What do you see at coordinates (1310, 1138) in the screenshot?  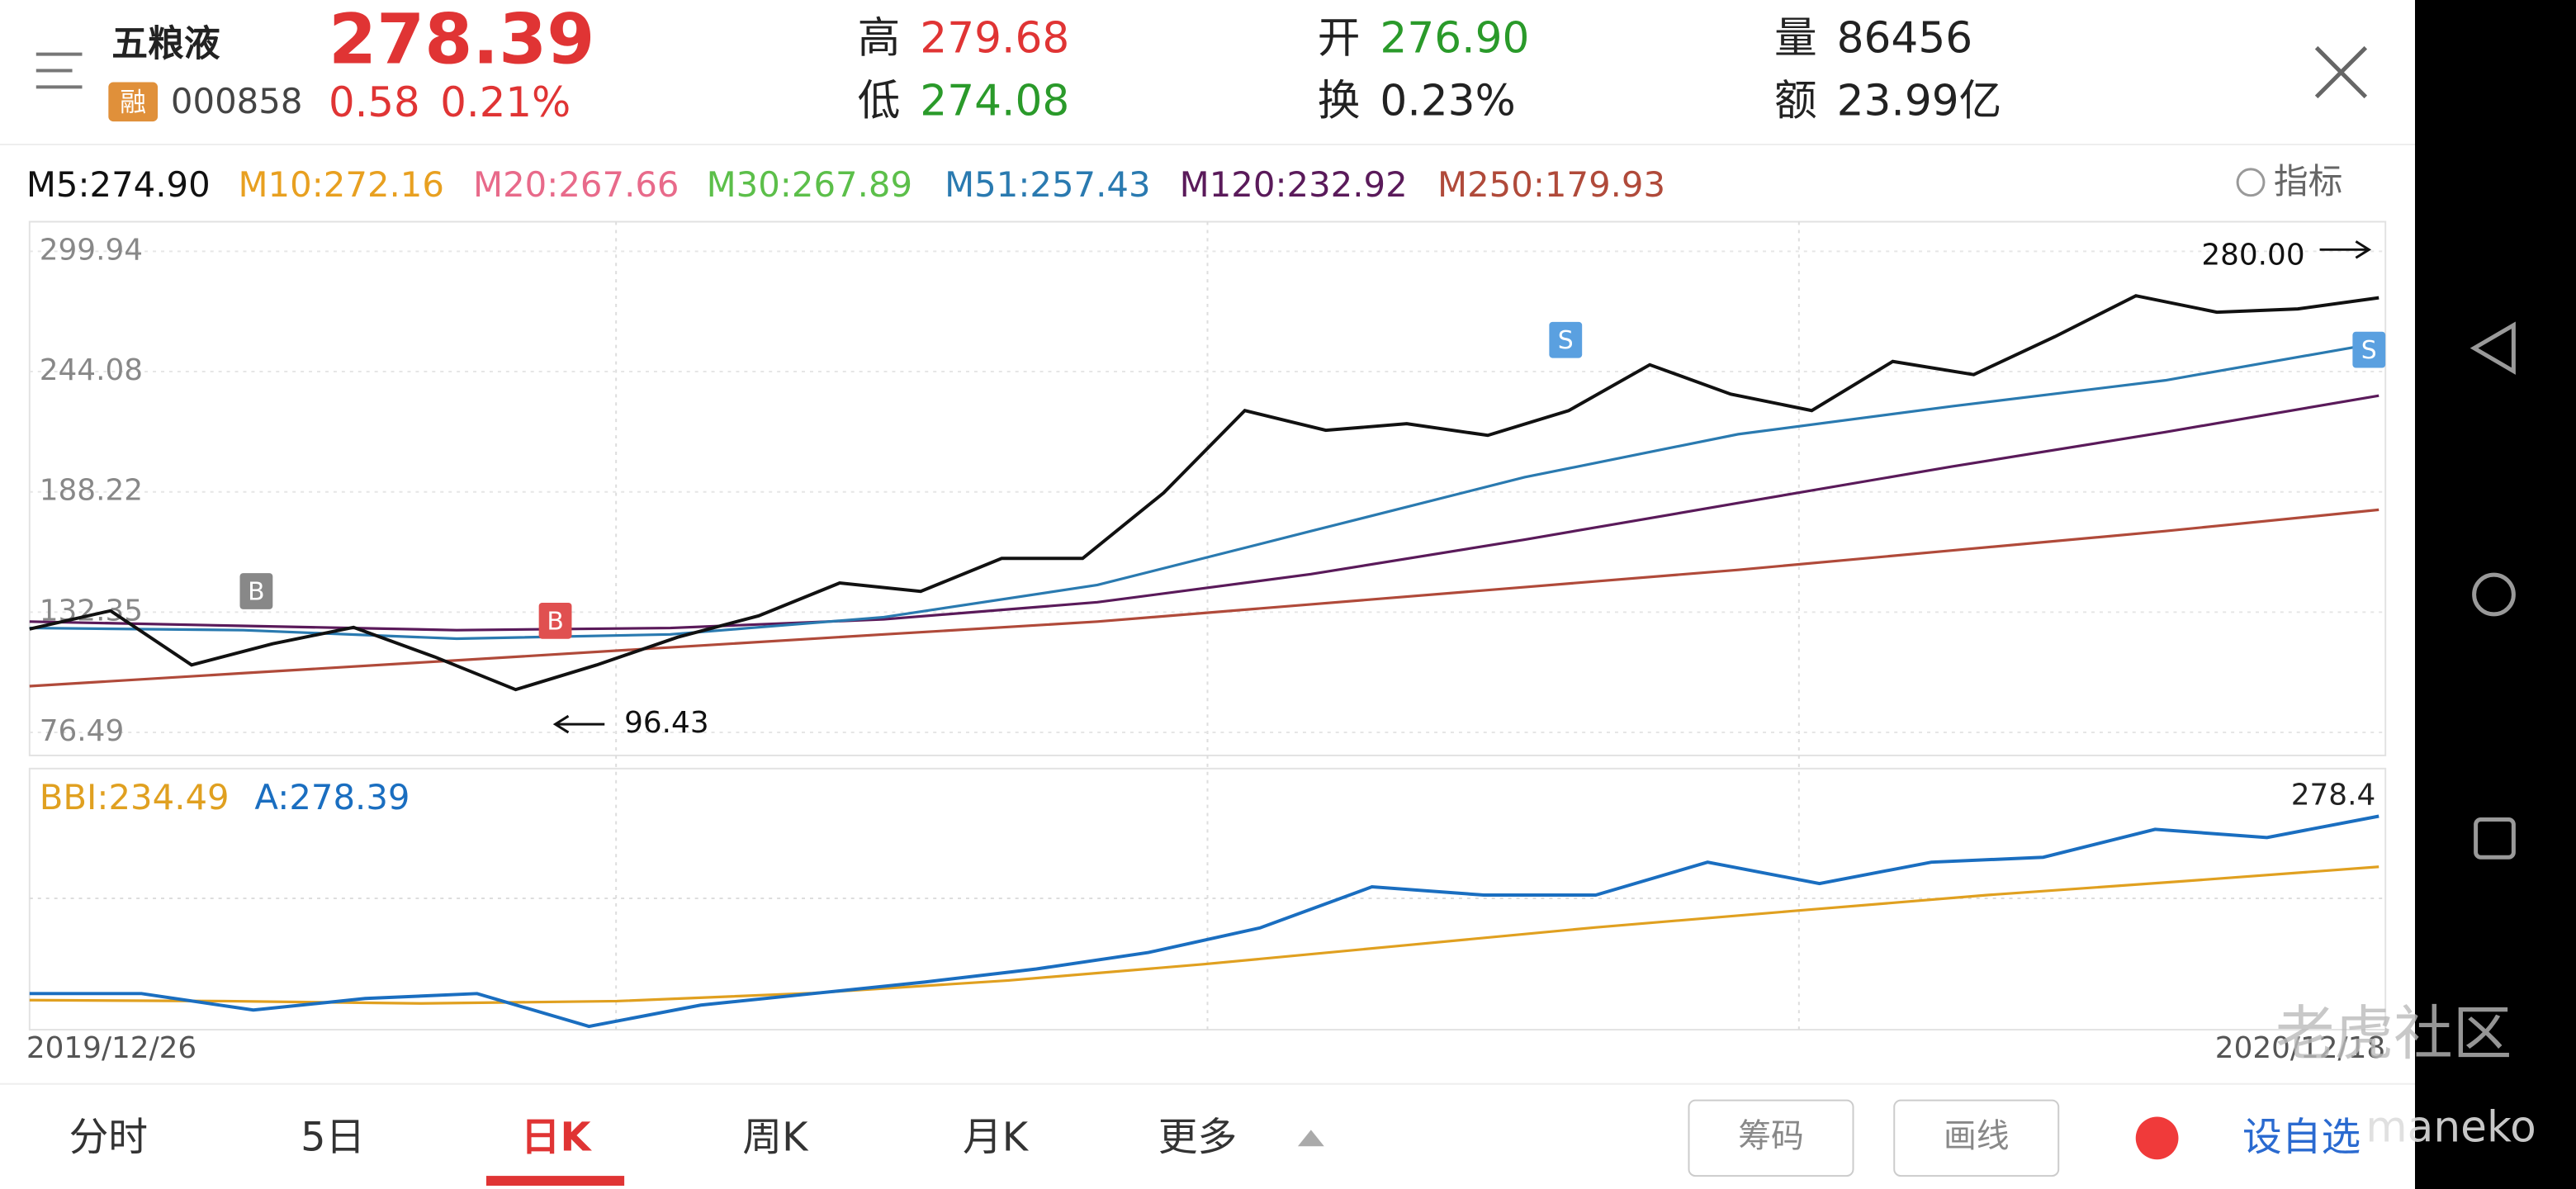 I see `more-arrow` at bounding box center [1310, 1138].